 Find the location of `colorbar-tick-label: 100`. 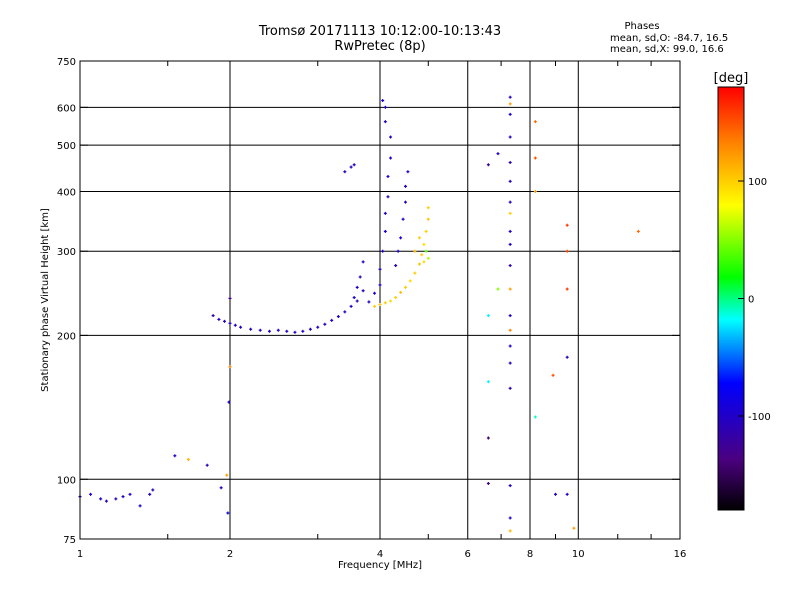

colorbar-tick-label: 100 is located at coordinates (757, 182).